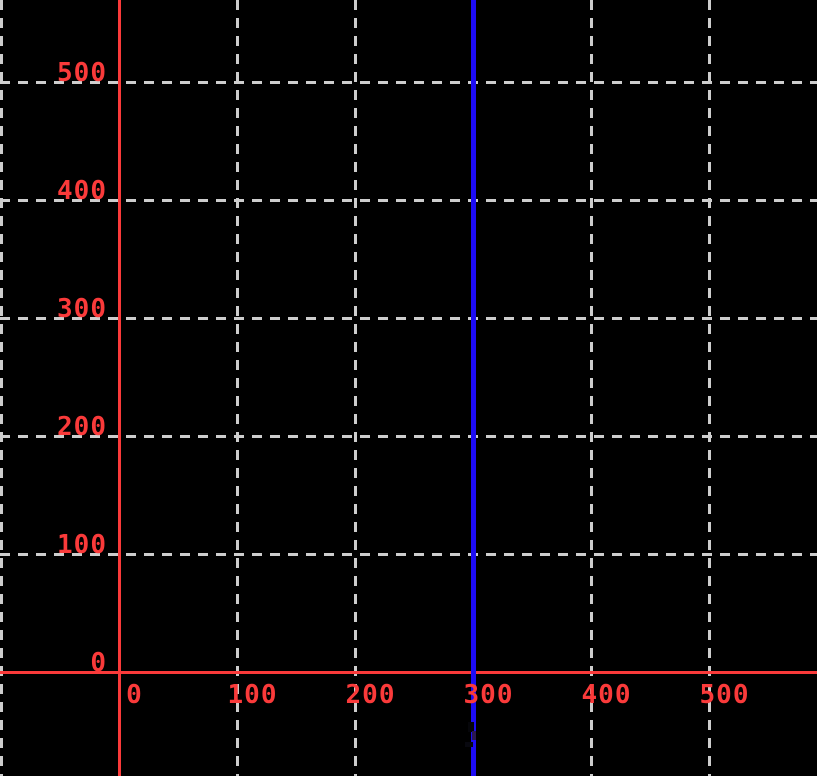  Describe the element at coordinates (98, 662) in the screenshot. I see `y-tick-label-0: 0` at that location.